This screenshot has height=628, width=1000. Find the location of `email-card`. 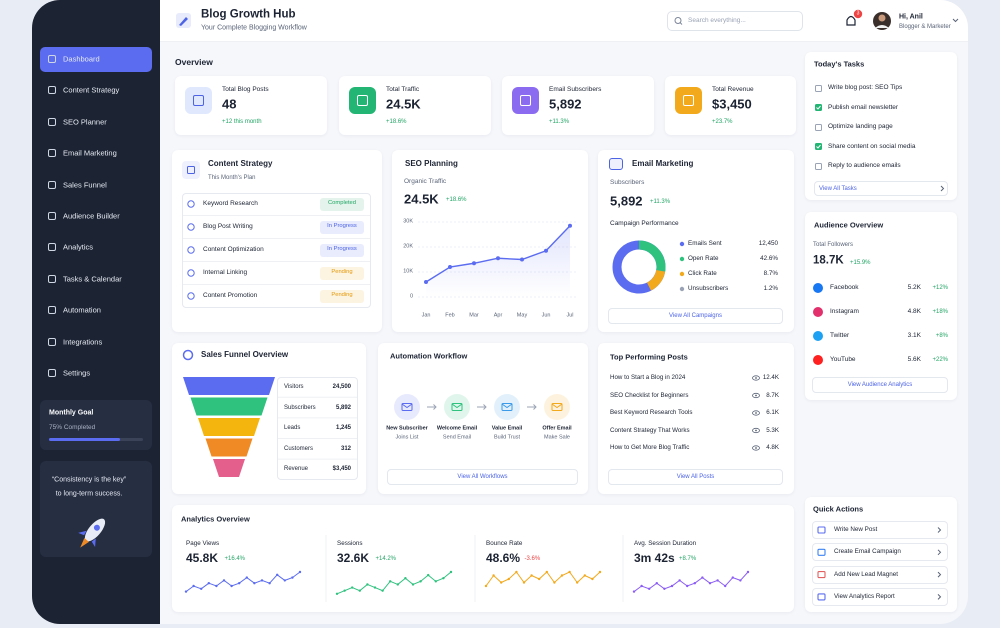

email-card is located at coordinates (696, 241).